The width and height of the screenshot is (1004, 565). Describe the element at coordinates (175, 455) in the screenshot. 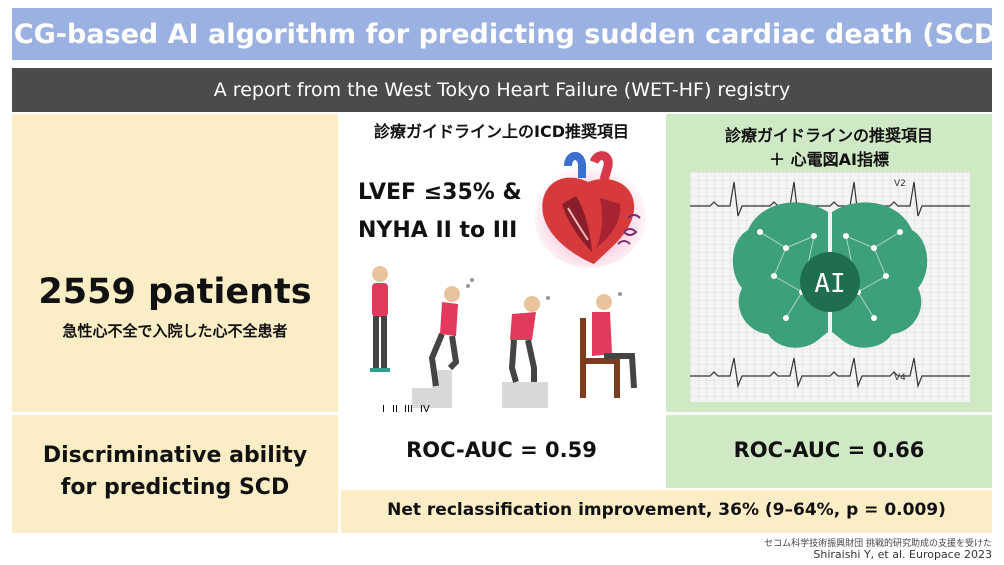

I see `discriminative-label-line1: Discriminative ability` at that location.